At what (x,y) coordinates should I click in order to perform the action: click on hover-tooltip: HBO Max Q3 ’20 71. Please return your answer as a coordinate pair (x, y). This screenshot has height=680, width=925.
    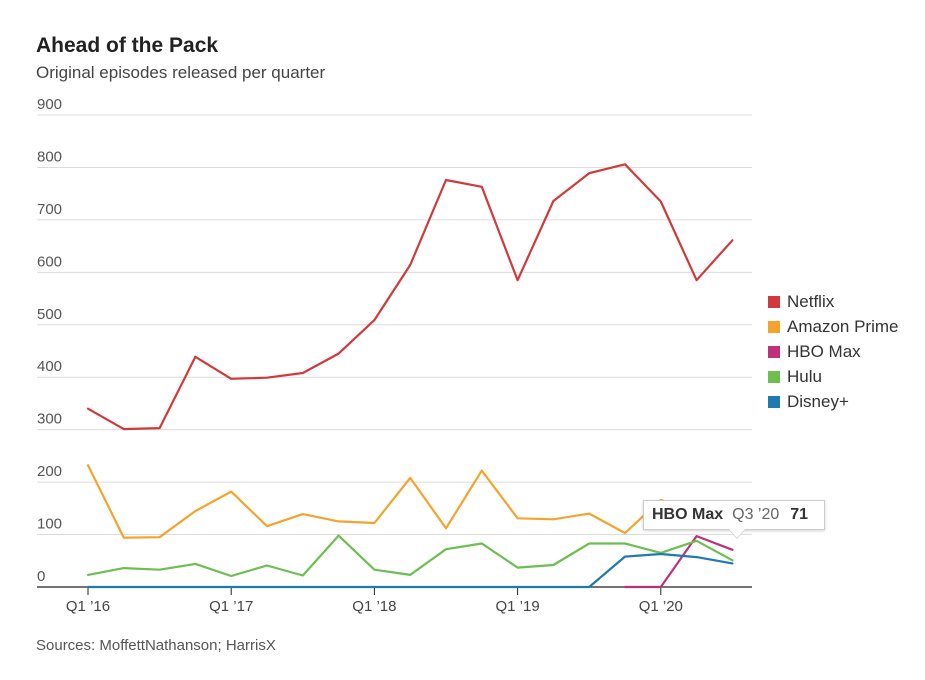
    Looking at the image, I should click on (734, 515).